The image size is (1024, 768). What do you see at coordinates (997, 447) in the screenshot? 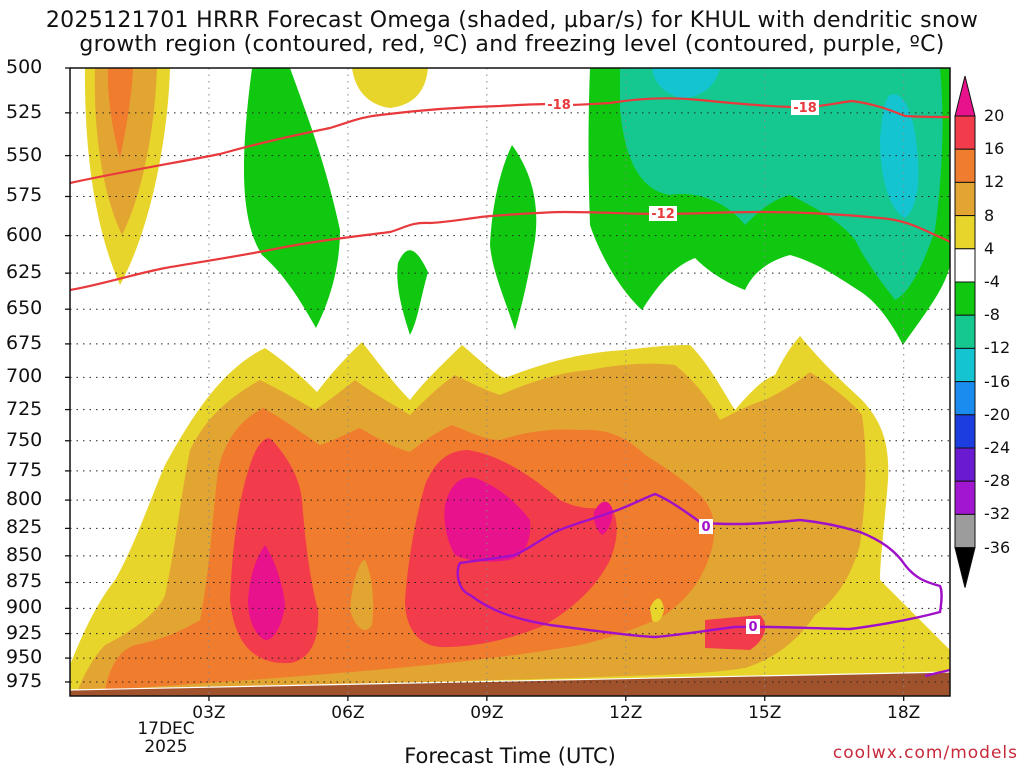
I see `colorbar-label: -24` at bounding box center [997, 447].